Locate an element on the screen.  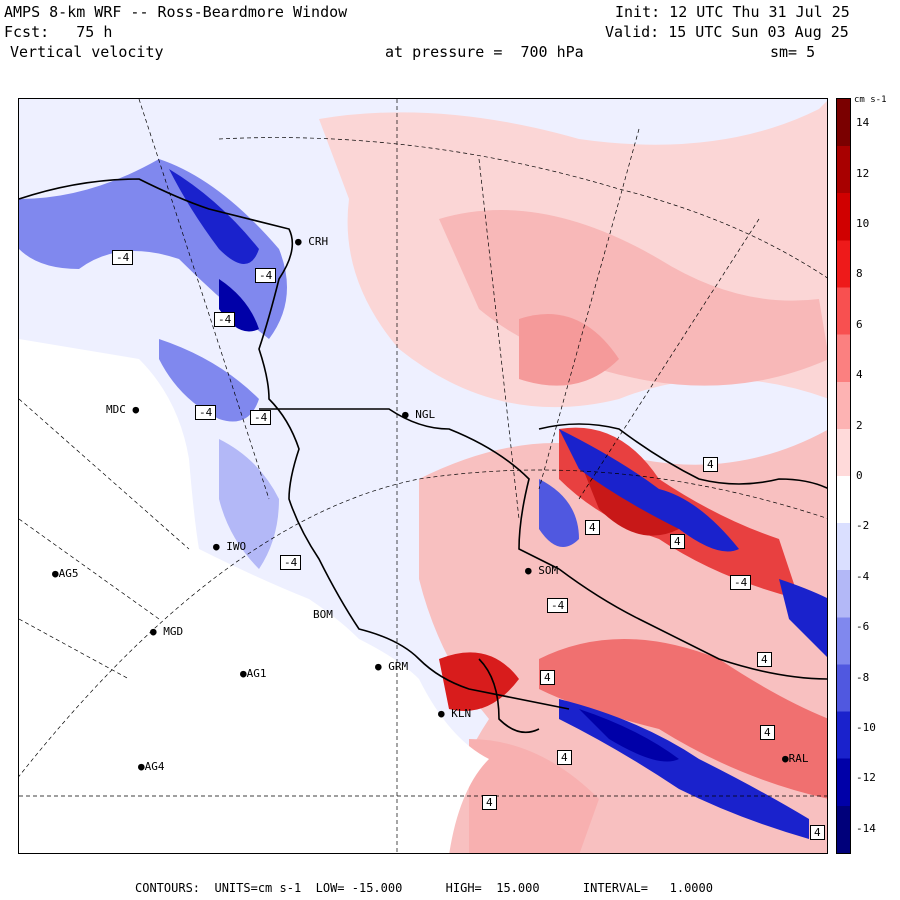
colorbar-tick-label: -4 is located at coordinates (863, 576).